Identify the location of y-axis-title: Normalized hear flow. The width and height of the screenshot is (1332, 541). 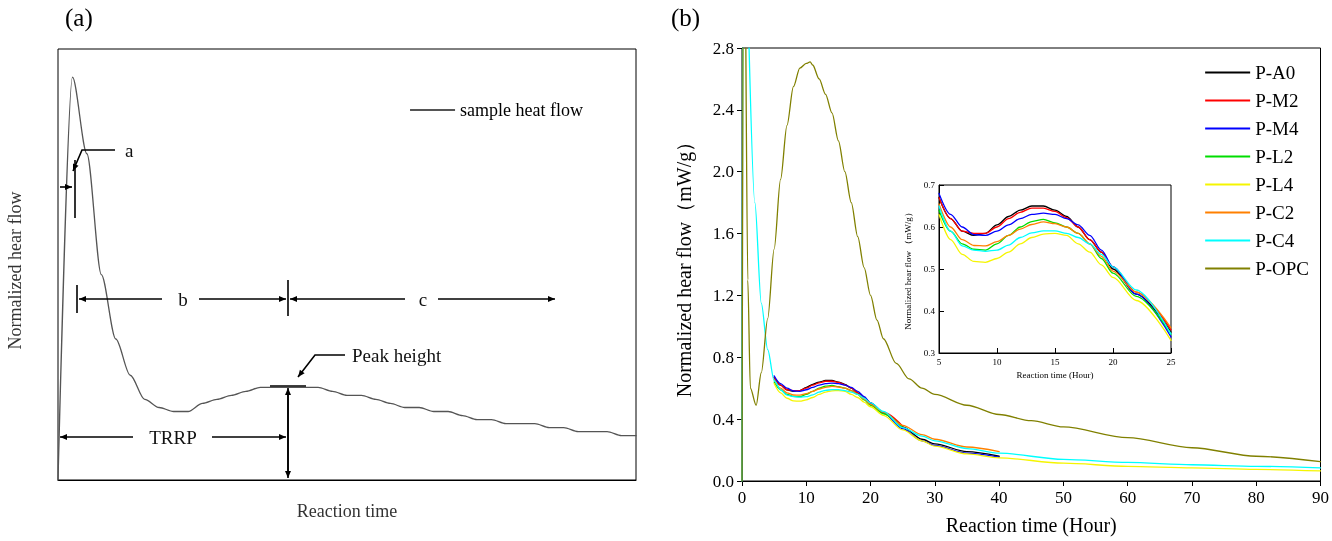
(15, 270).